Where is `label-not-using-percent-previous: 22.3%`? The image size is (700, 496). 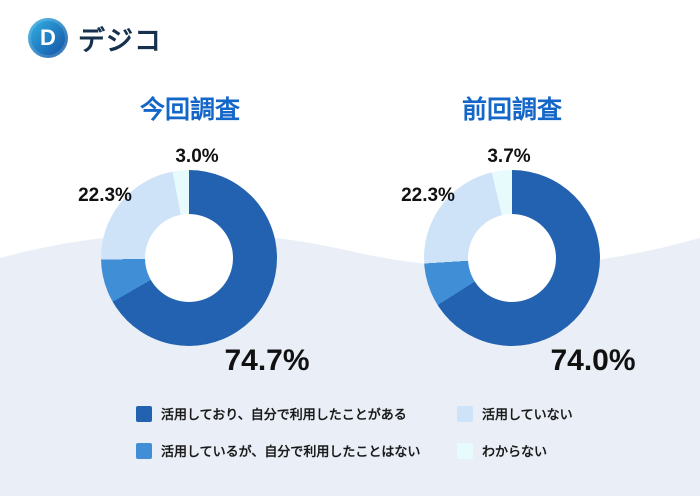 label-not-using-percent-previous: 22.3% is located at coordinates (428, 195).